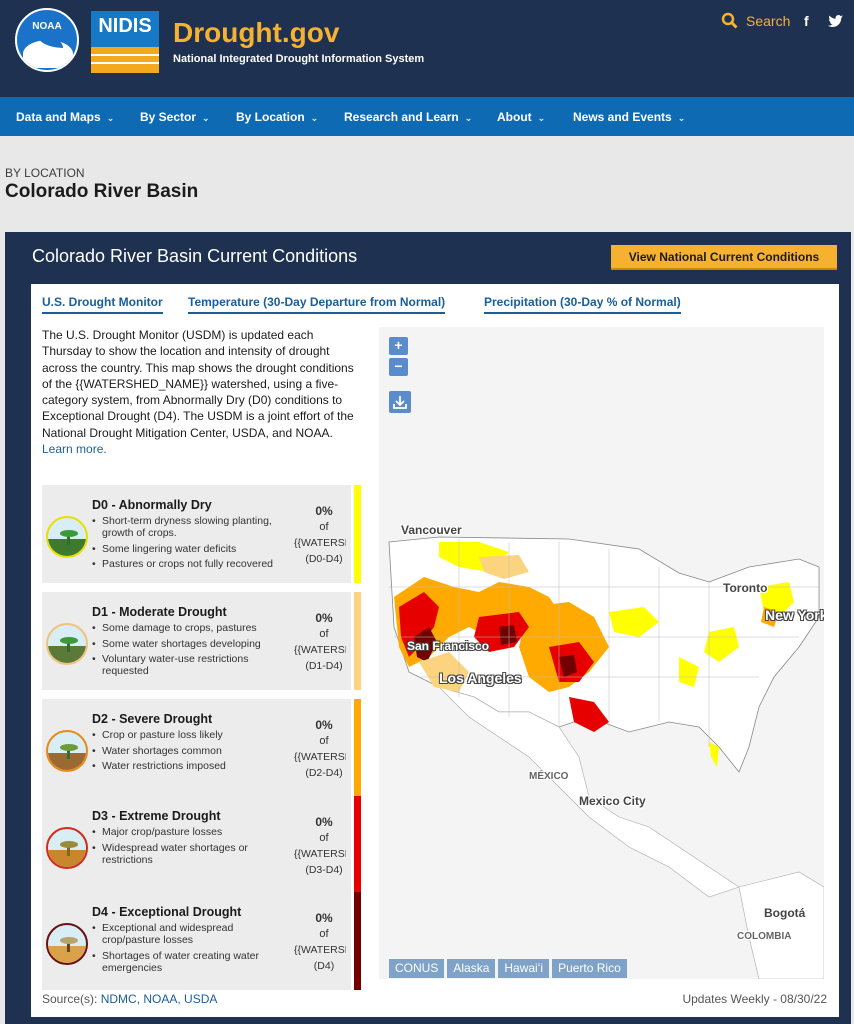 This screenshot has width=854, height=1024. I want to click on category-bullet: Some damage to crops, pastures, so click(192, 628).